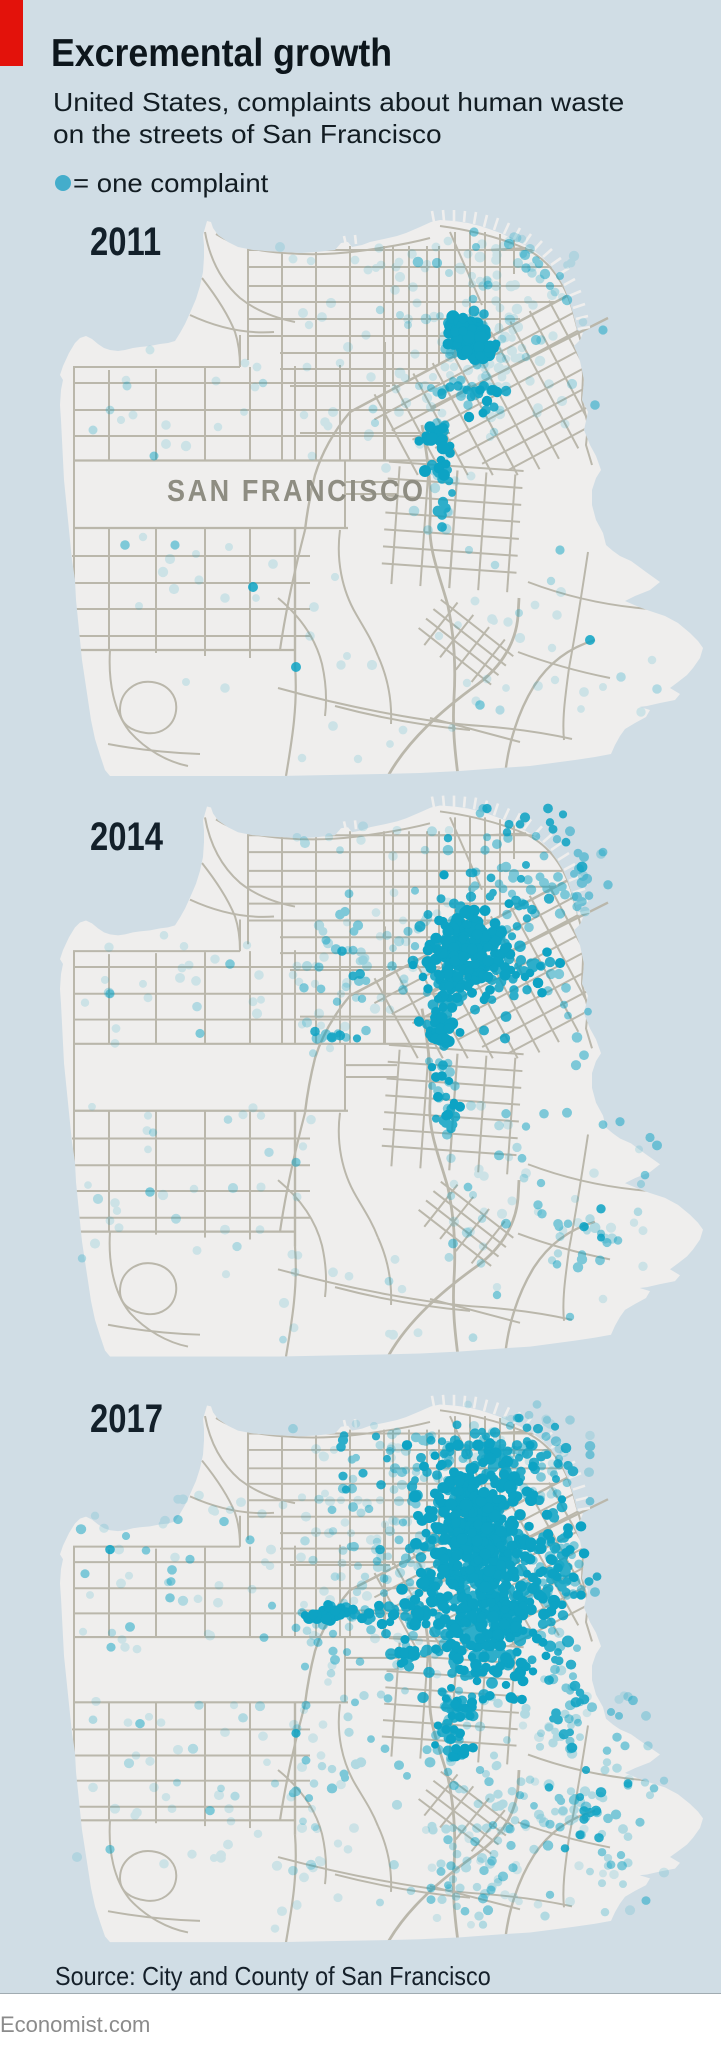  Describe the element at coordinates (296, 491) in the screenshot. I see `svg-text: SAN FRANCISCO` at that location.